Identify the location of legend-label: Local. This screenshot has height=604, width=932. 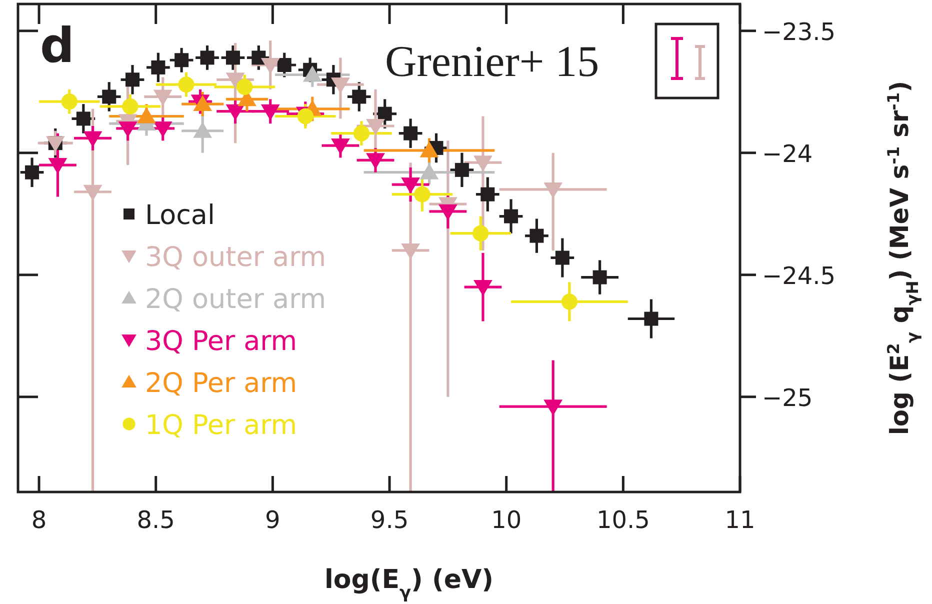
(180, 215).